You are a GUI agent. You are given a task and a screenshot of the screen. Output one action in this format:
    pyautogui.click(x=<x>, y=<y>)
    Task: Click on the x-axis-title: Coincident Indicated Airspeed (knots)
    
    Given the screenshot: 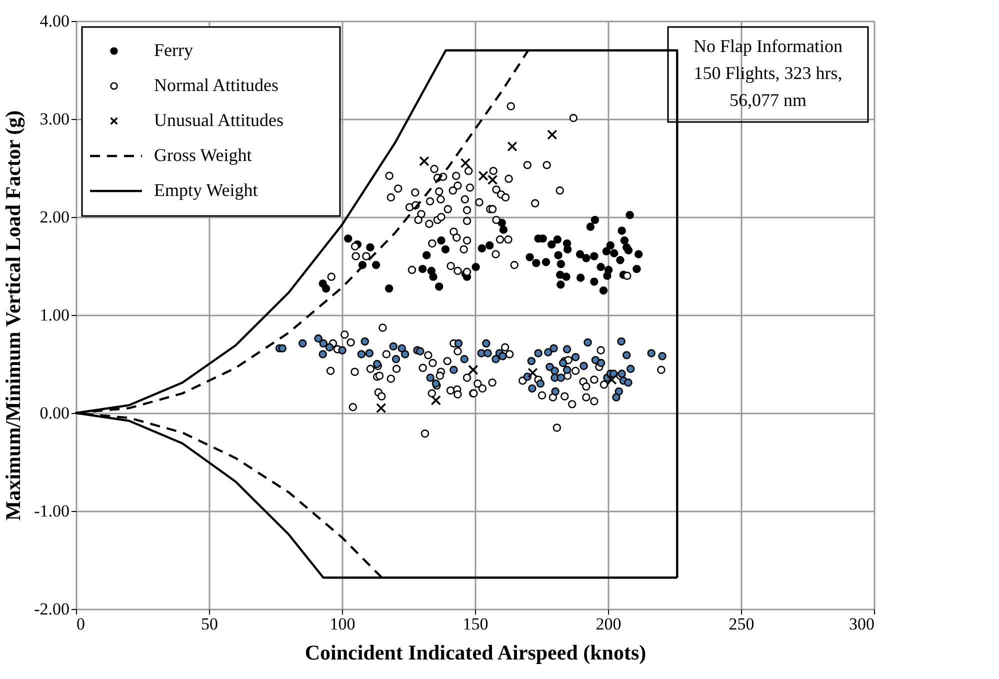 What is the action you would take?
    pyautogui.click(x=475, y=652)
    